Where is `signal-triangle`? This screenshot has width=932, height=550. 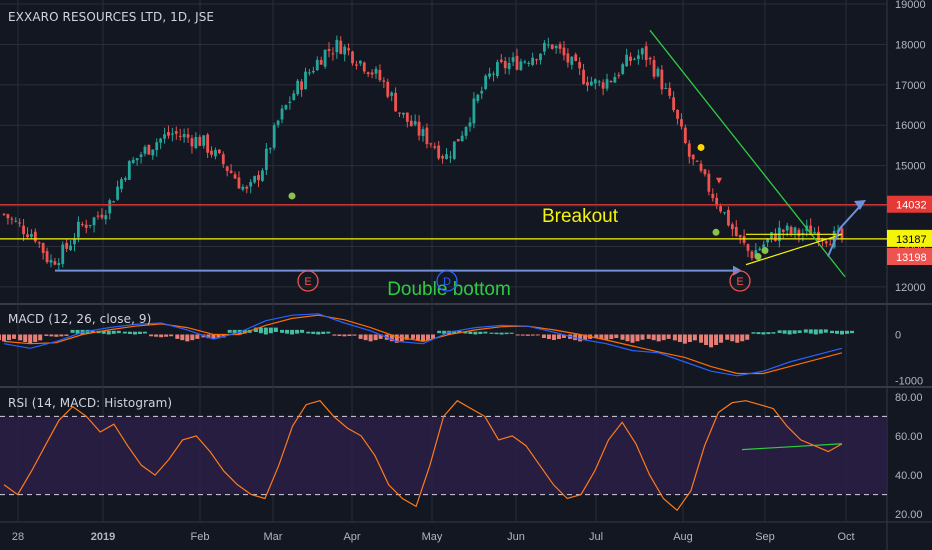 signal-triangle is located at coordinates (719, 180).